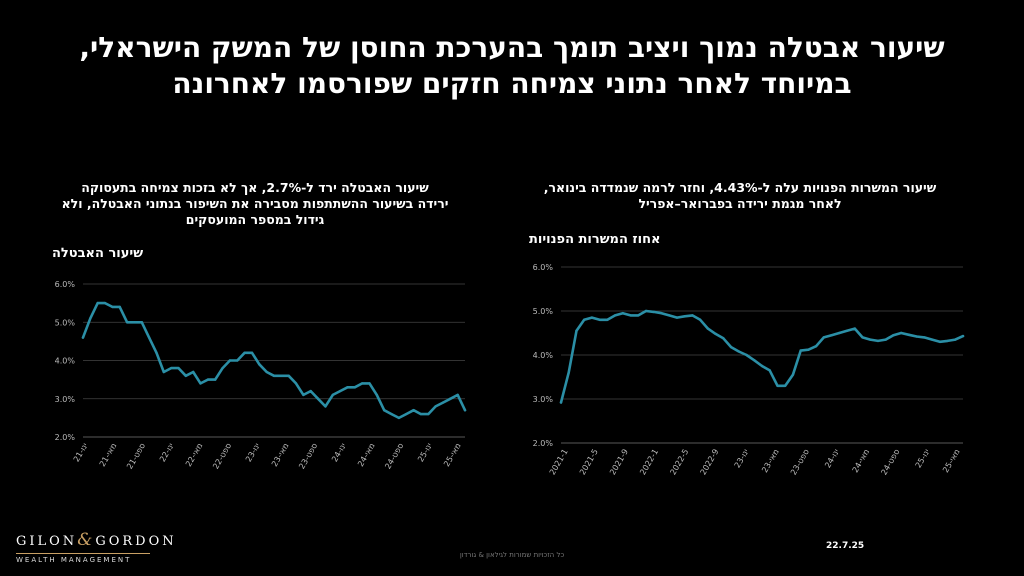  What do you see at coordinates (951, 461) in the screenshot?
I see `right-chart-xtick-label: מאי-25` at bounding box center [951, 461].